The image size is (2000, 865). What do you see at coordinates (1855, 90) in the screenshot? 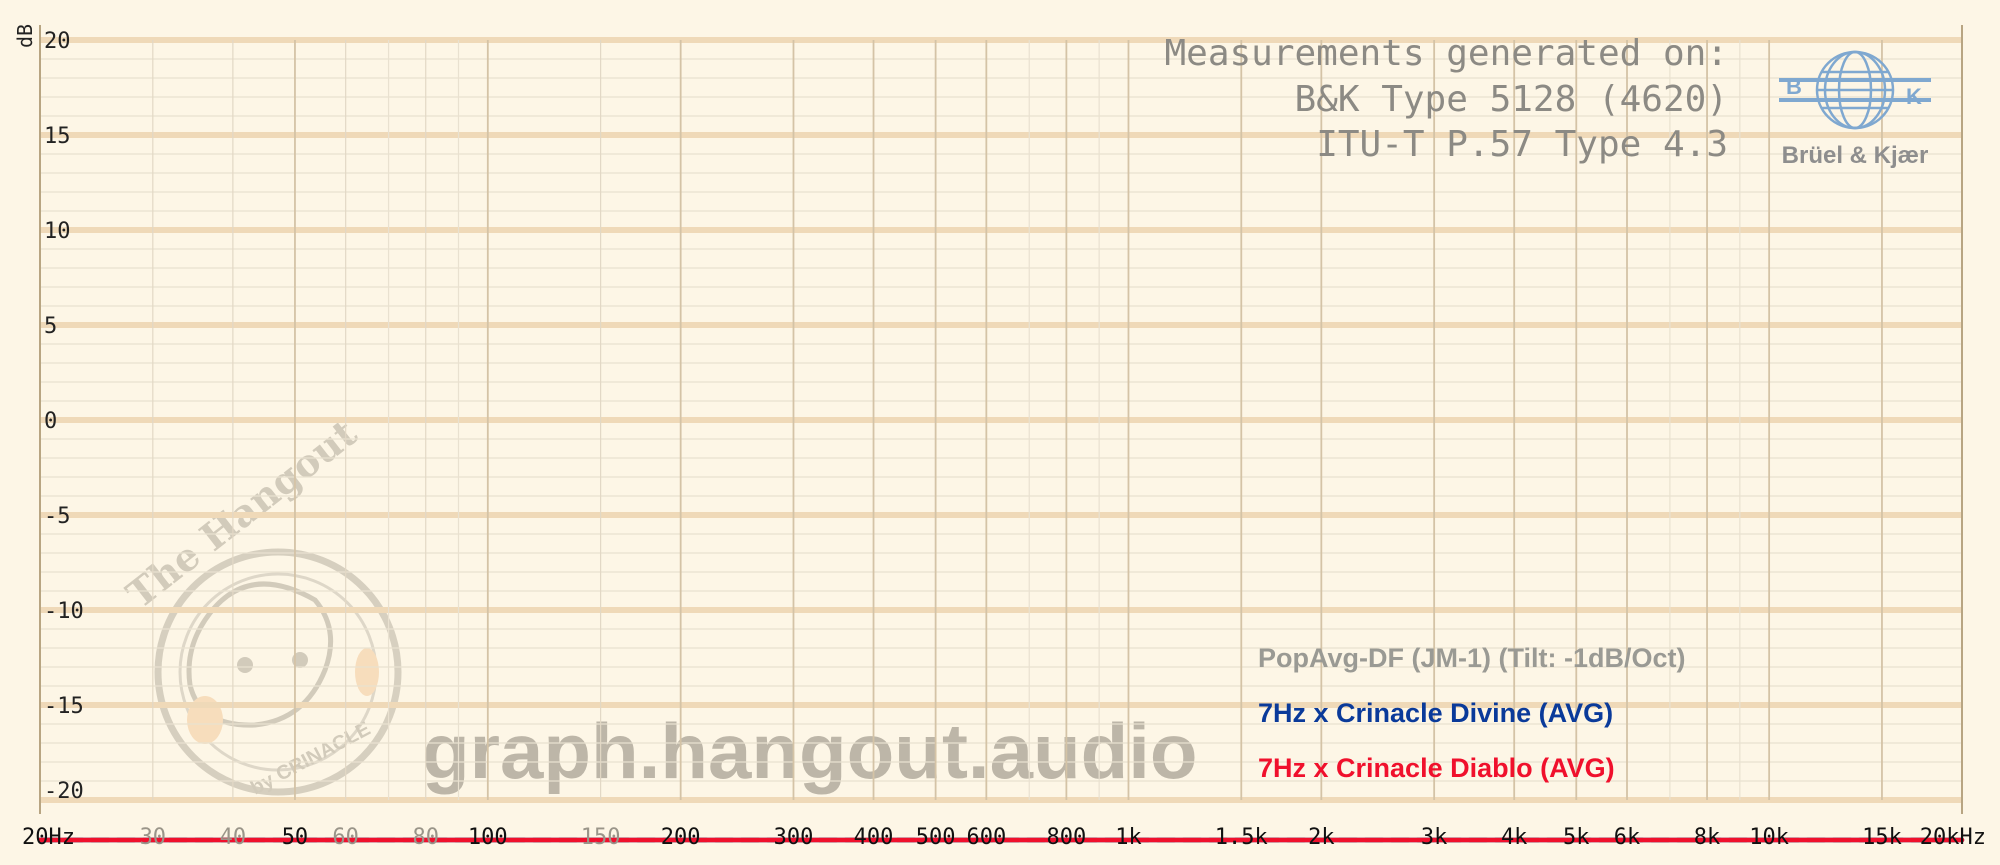
I see `bk-globe-logo` at bounding box center [1855, 90].